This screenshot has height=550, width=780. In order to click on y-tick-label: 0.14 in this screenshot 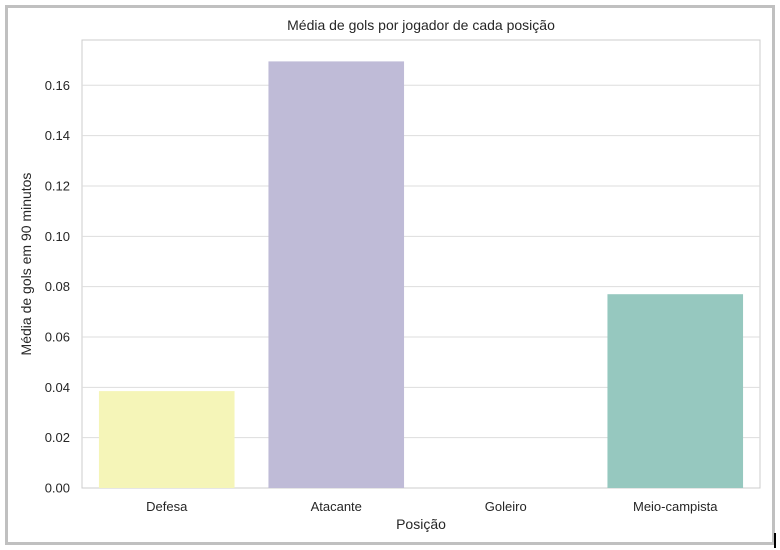, I will do `click(57, 135)`.